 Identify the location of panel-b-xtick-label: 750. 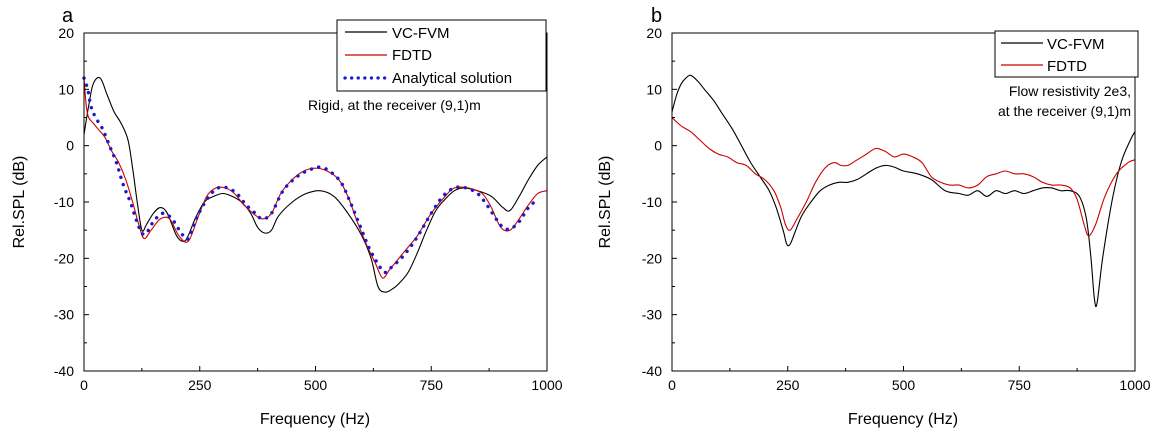
(1020, 385).